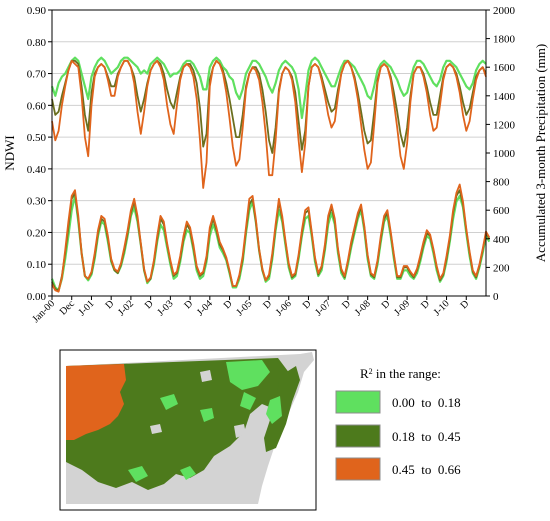 The image size is (550, 521). I want to click on x-tick-label: J-01, so click(87, 308).